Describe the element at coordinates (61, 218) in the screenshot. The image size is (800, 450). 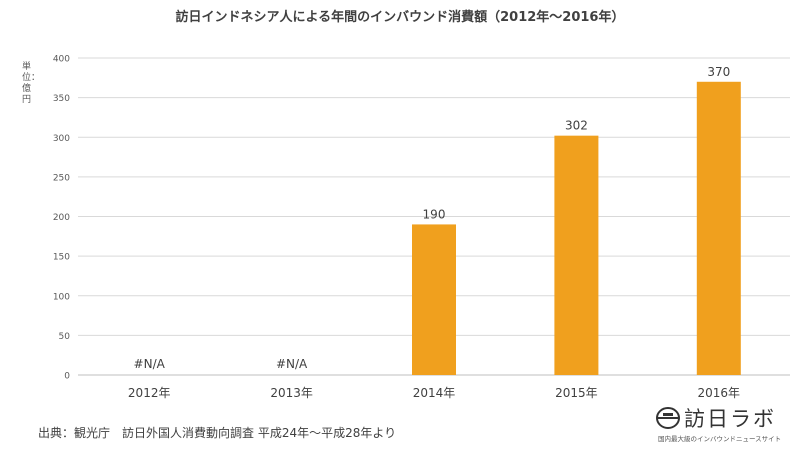
I see `y-tick-label: 200` at that location.